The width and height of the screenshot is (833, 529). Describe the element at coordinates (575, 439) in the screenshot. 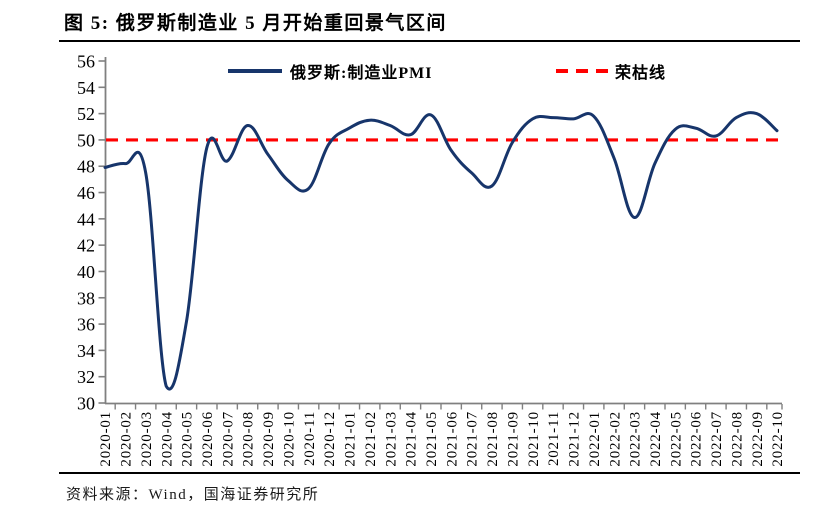

I see `x-tick-label: 2021-12` at that location.